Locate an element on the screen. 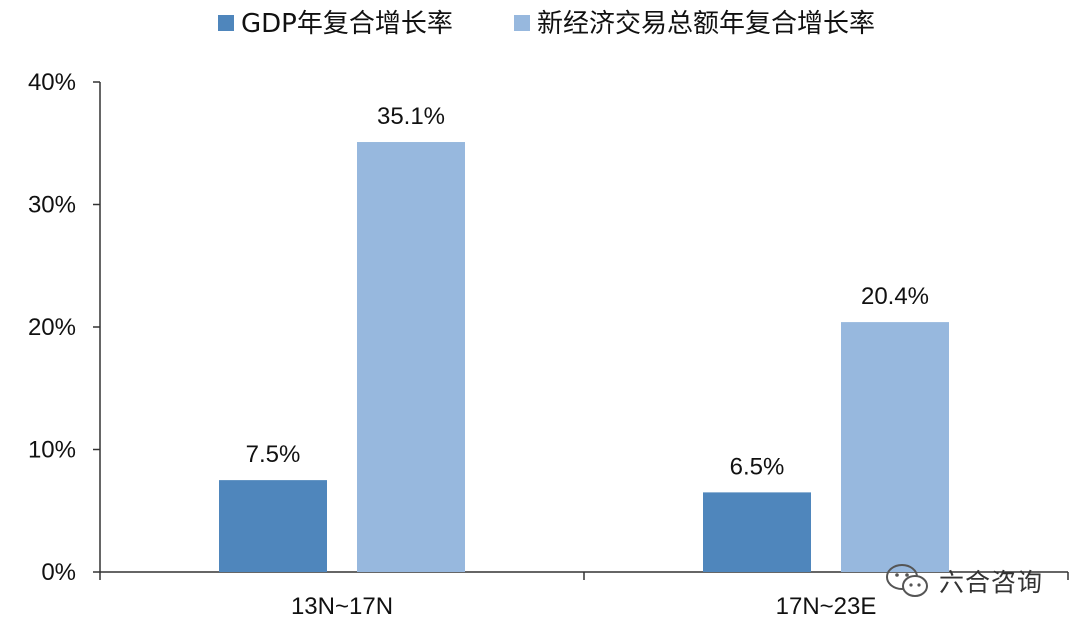 The image size is (1080, 629). data-label: 6.5% is located at coordinates (757, 466).